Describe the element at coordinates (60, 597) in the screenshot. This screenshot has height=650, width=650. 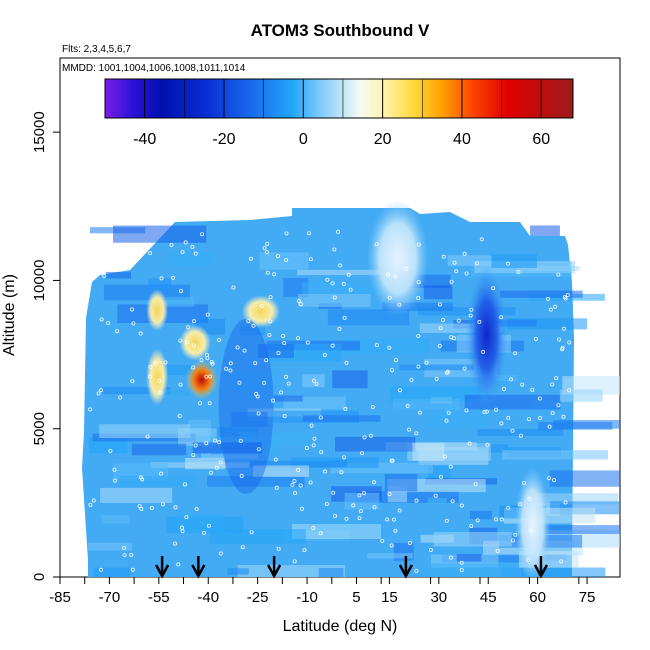
I see `x-tick-label: -85` at that location.